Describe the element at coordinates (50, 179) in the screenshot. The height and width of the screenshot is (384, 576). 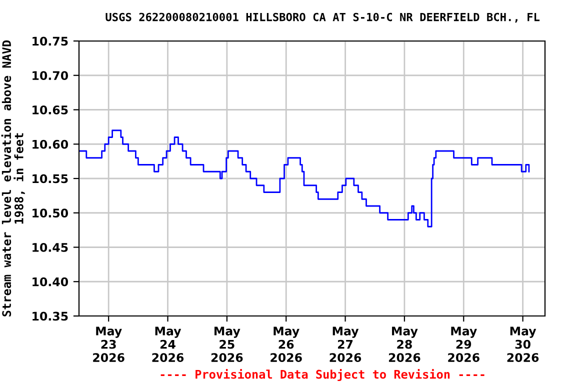
I see `y-tick-label: 10.55` at that location.